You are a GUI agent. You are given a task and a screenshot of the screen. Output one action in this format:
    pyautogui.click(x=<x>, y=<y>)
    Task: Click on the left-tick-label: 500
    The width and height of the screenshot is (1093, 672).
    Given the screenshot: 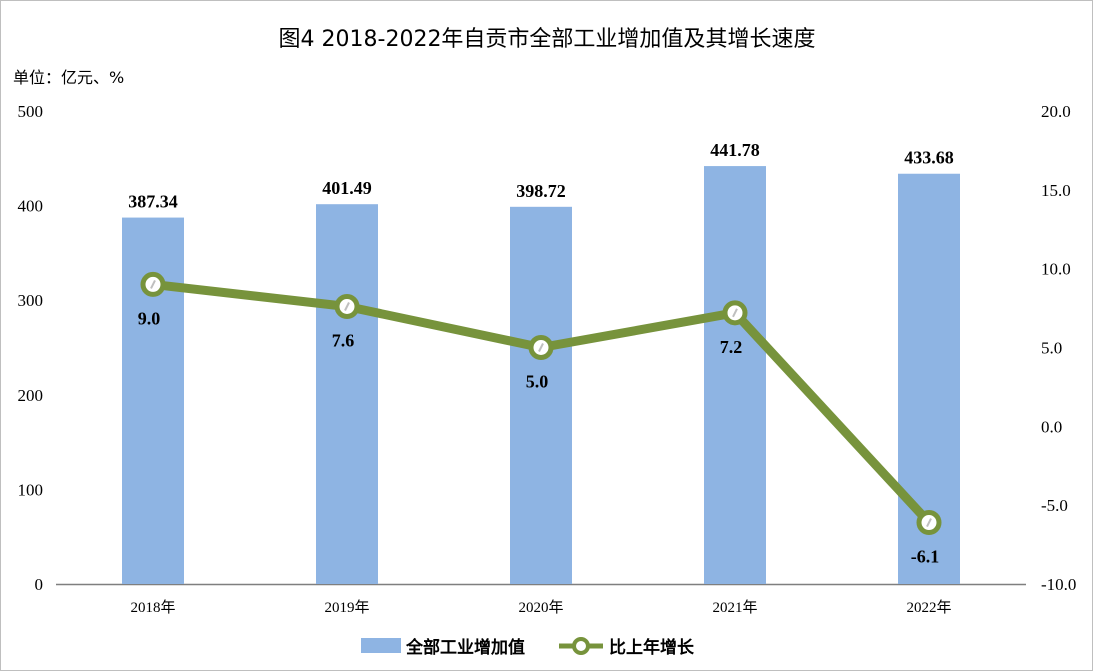 What is the action you would take?
    pyautogui.click(x=31, y=111)
    